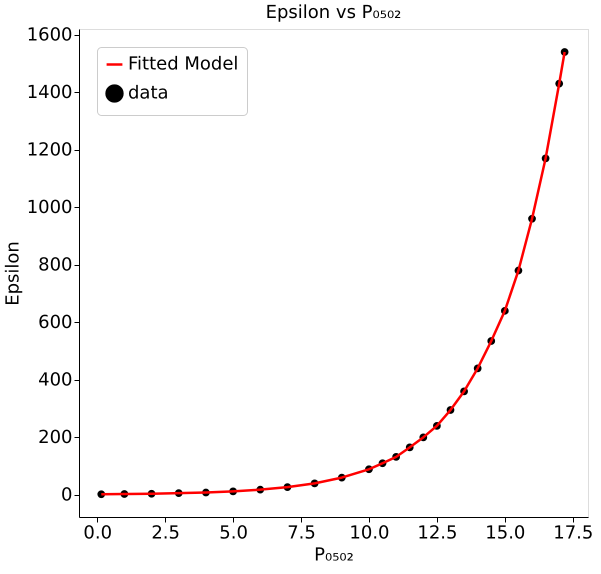  Describe the element at coordinates (66, 495) in the screenshot. I see `y-tick-label: 0` at that location.